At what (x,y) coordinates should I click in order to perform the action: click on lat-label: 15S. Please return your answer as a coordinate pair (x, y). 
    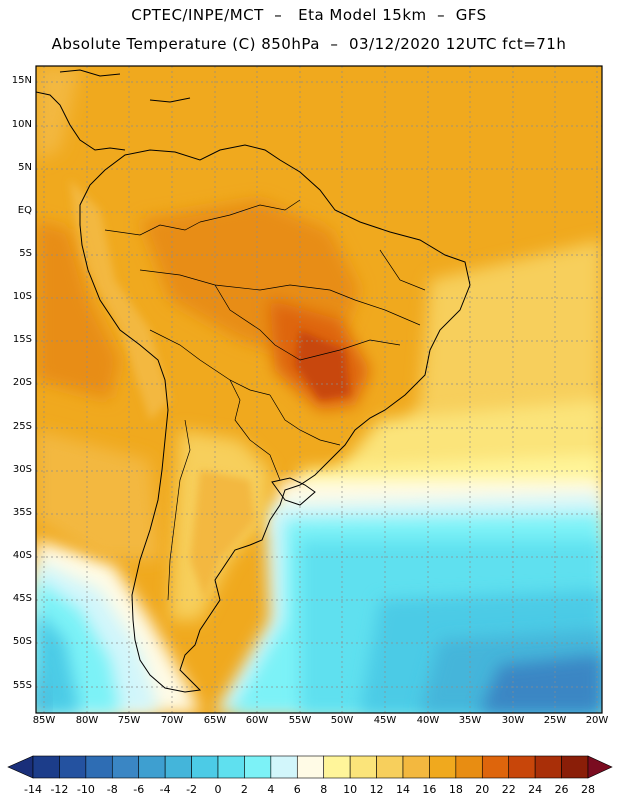
    Looking at the image, I should click on (22, 339).